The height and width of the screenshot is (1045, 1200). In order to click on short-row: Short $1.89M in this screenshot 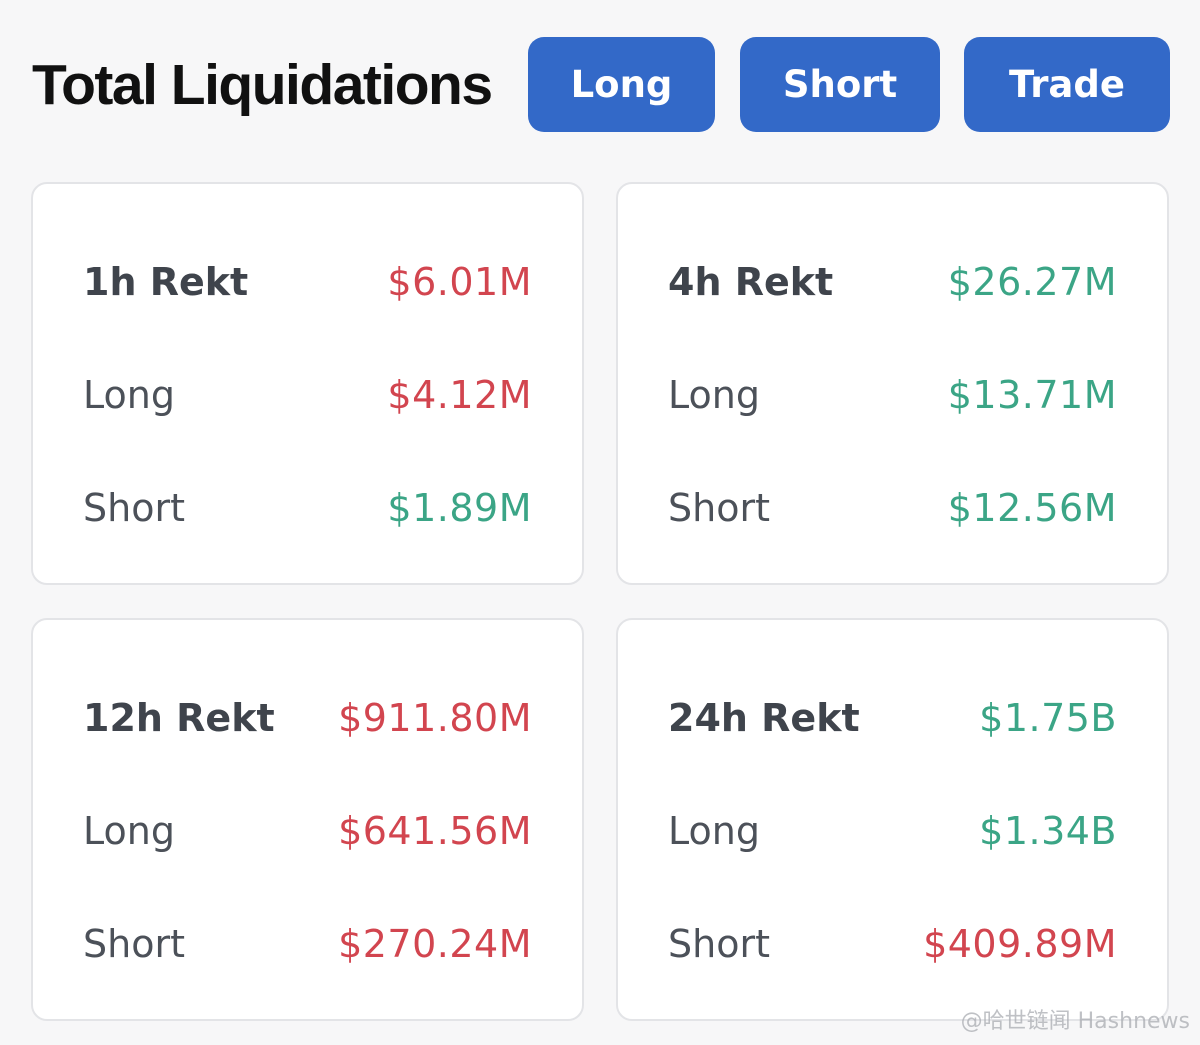, I will do `click(307, 508)`.